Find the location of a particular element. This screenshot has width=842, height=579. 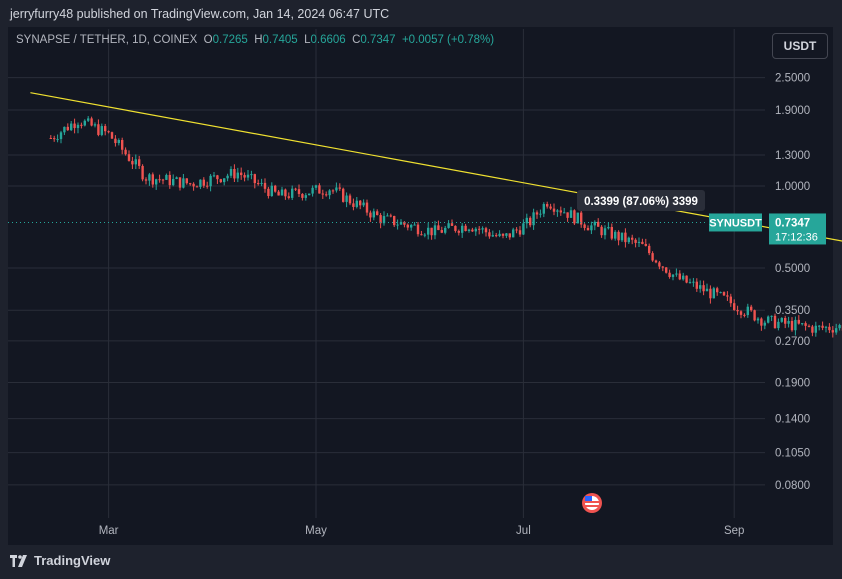

open-value: 0.7265 is located at coordinates (230, 40).